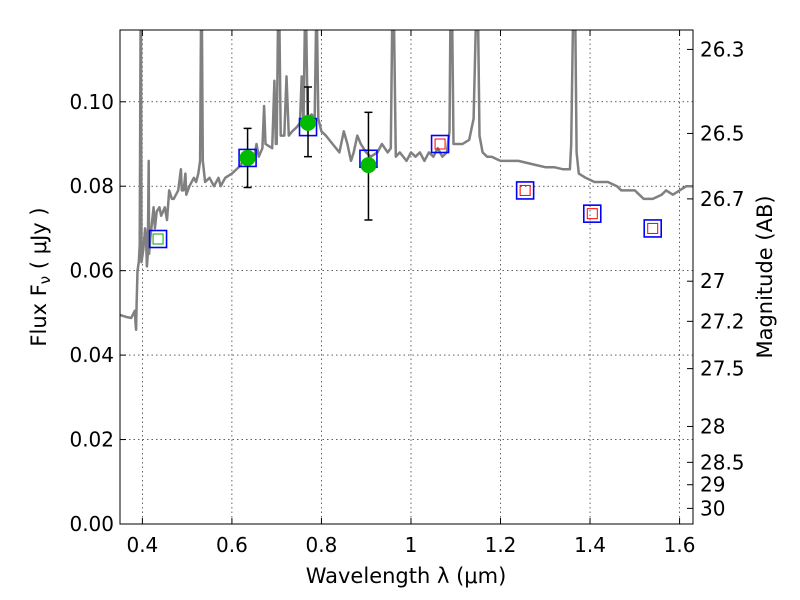  I want to click on y-tick-label: 0.10, so click(91, 102).